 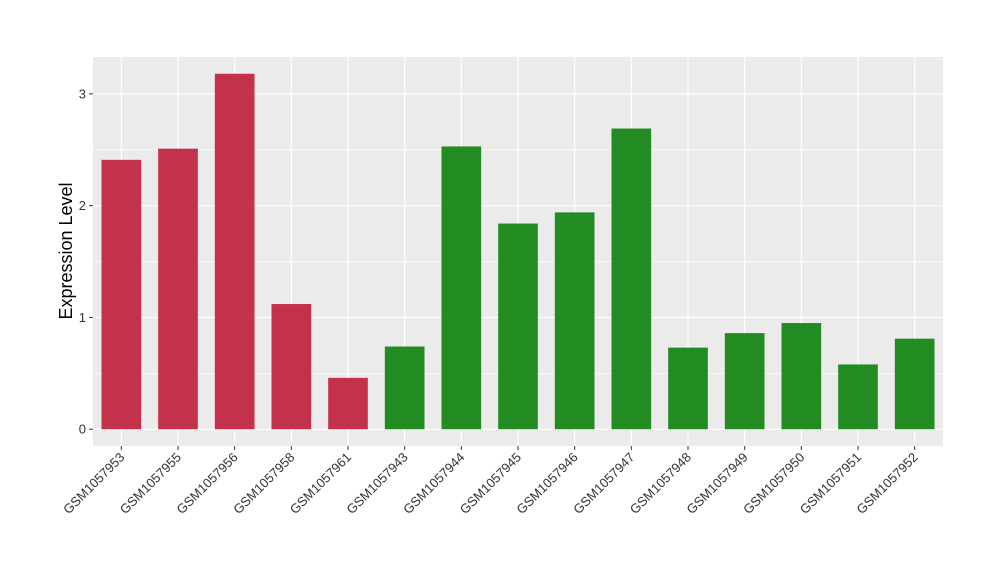 I want to click on y-tick-label: 1, so click(x=82, y=317).